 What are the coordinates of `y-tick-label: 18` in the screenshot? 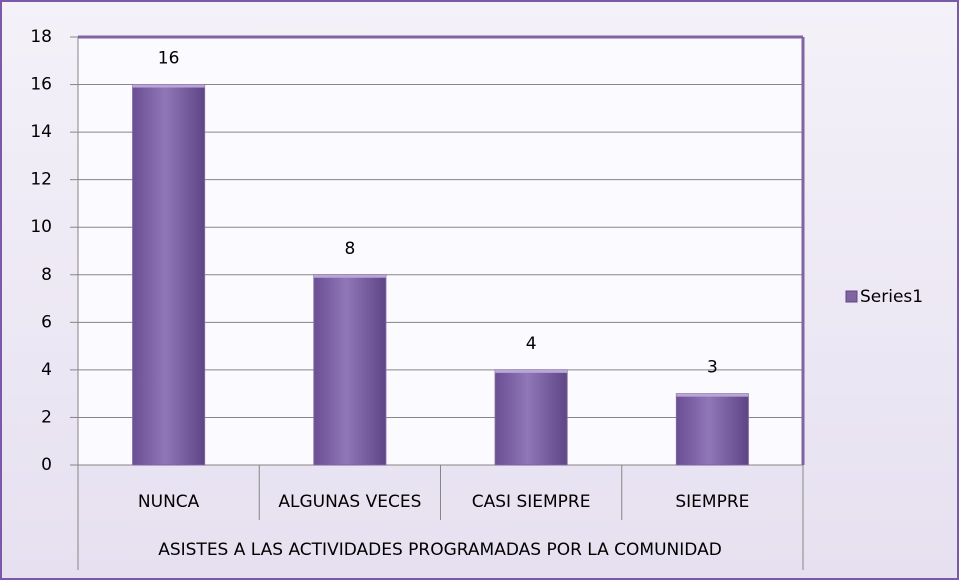 It's located at (41, 37).